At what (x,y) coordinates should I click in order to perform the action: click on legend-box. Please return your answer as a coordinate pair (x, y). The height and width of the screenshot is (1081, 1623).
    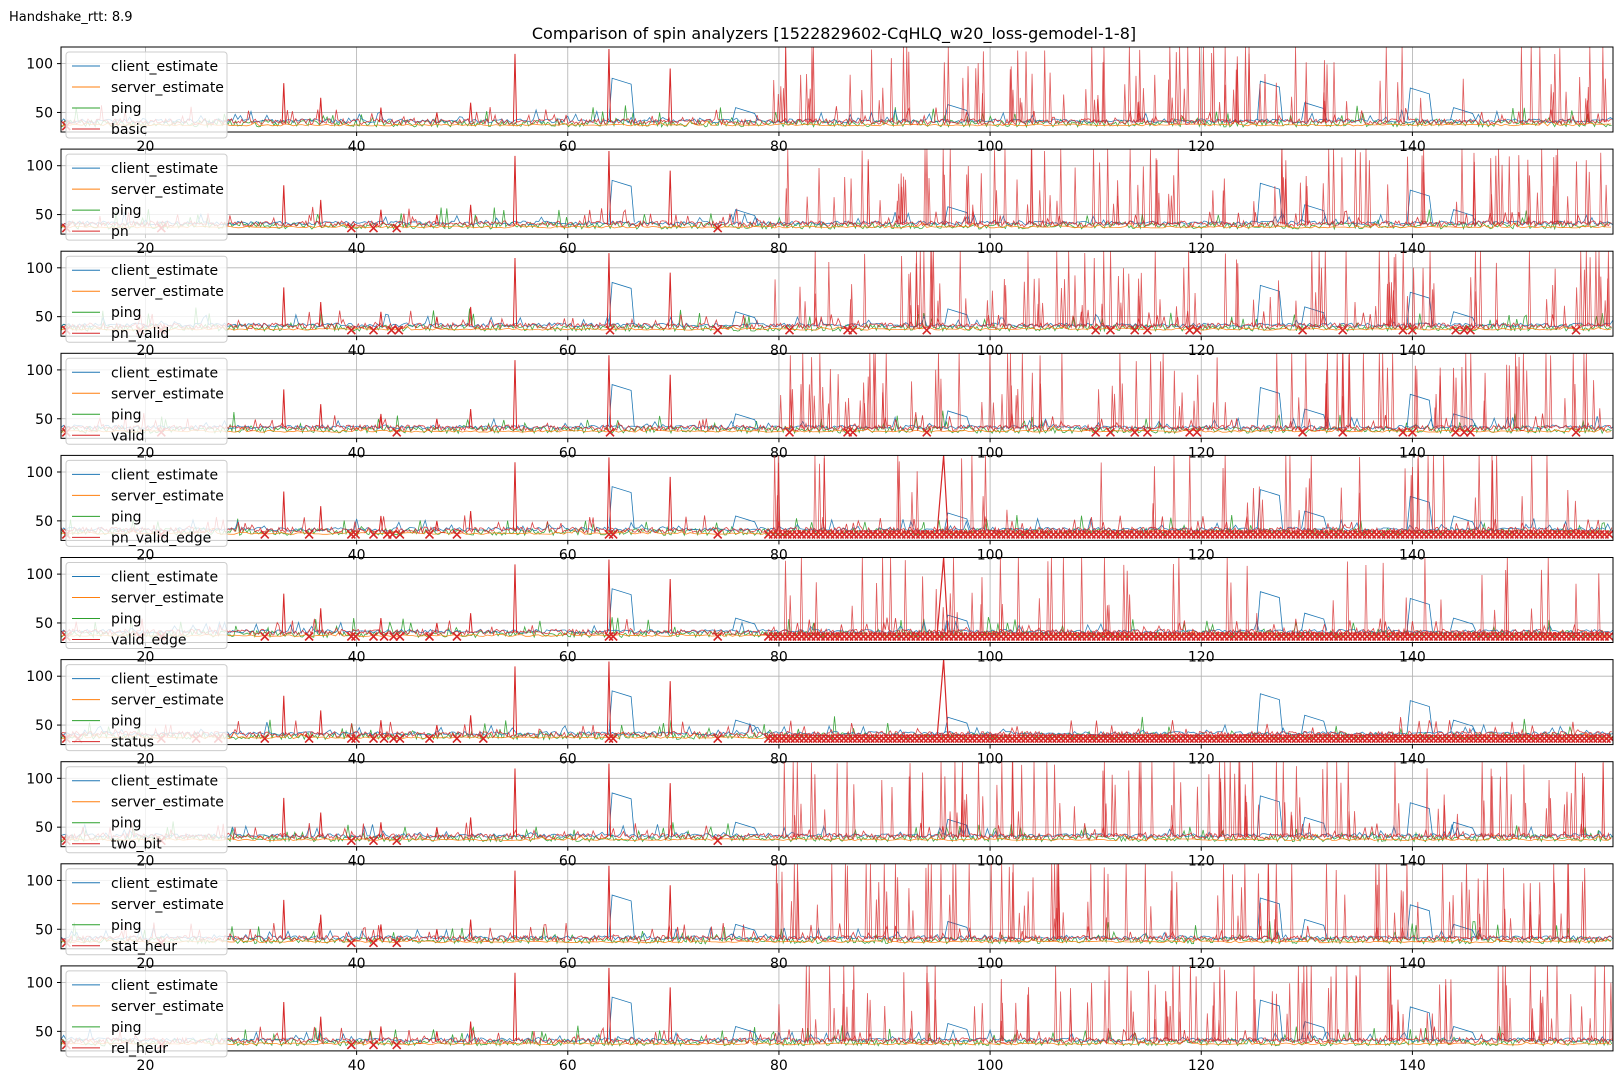
    Looking at the image, I should click on (146, 1014).